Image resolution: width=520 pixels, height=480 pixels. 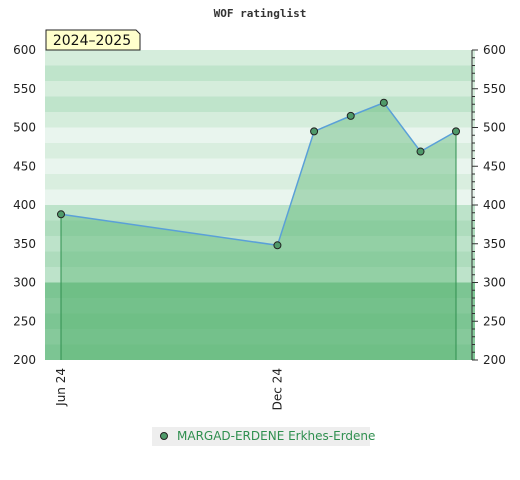 I want to click on y-tick-label-right: 200, so click(x=494, y=360).